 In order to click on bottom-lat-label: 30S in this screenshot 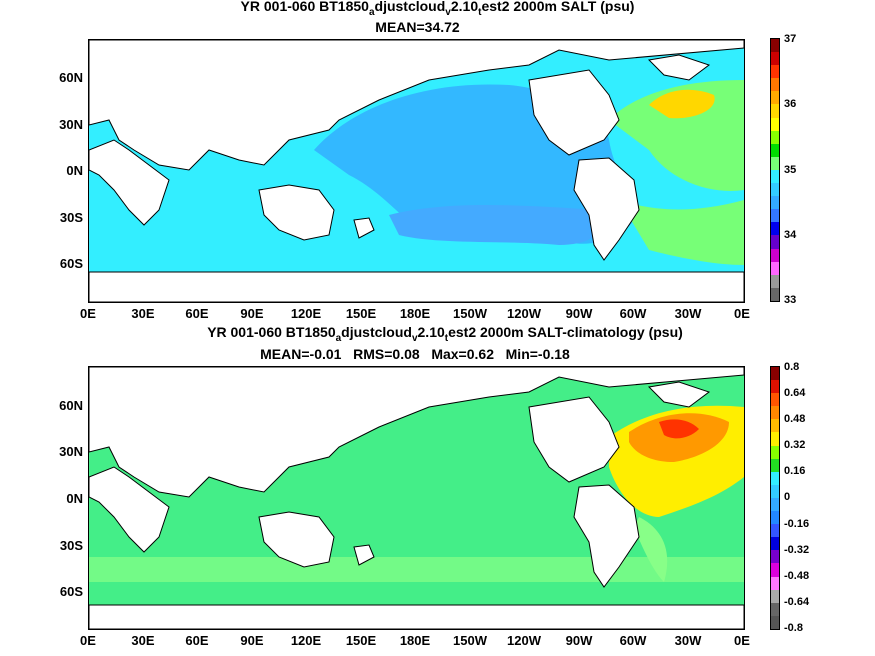, I will do `click(71, 545)`.